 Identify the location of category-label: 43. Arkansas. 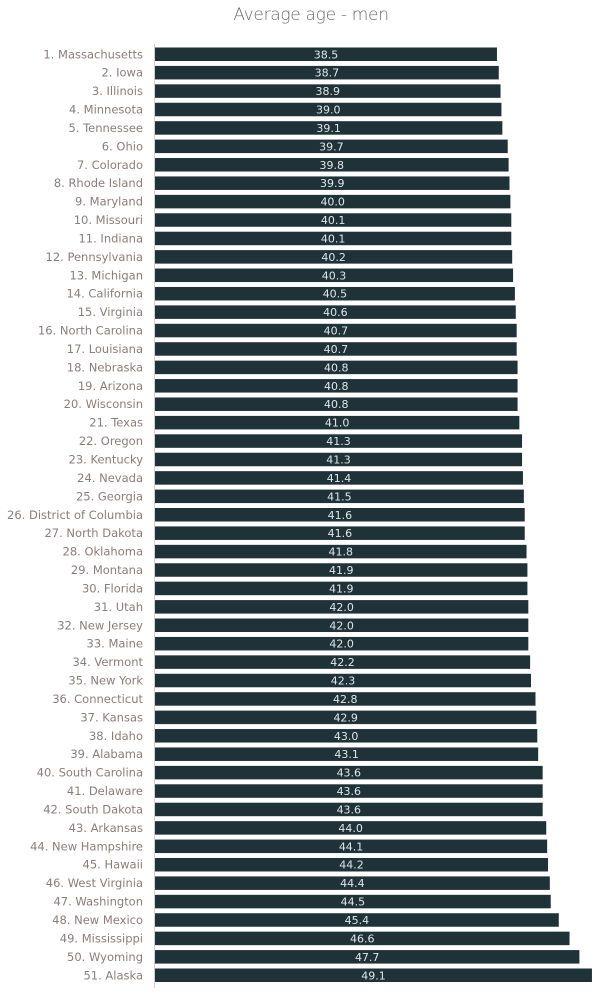
(106, 828).